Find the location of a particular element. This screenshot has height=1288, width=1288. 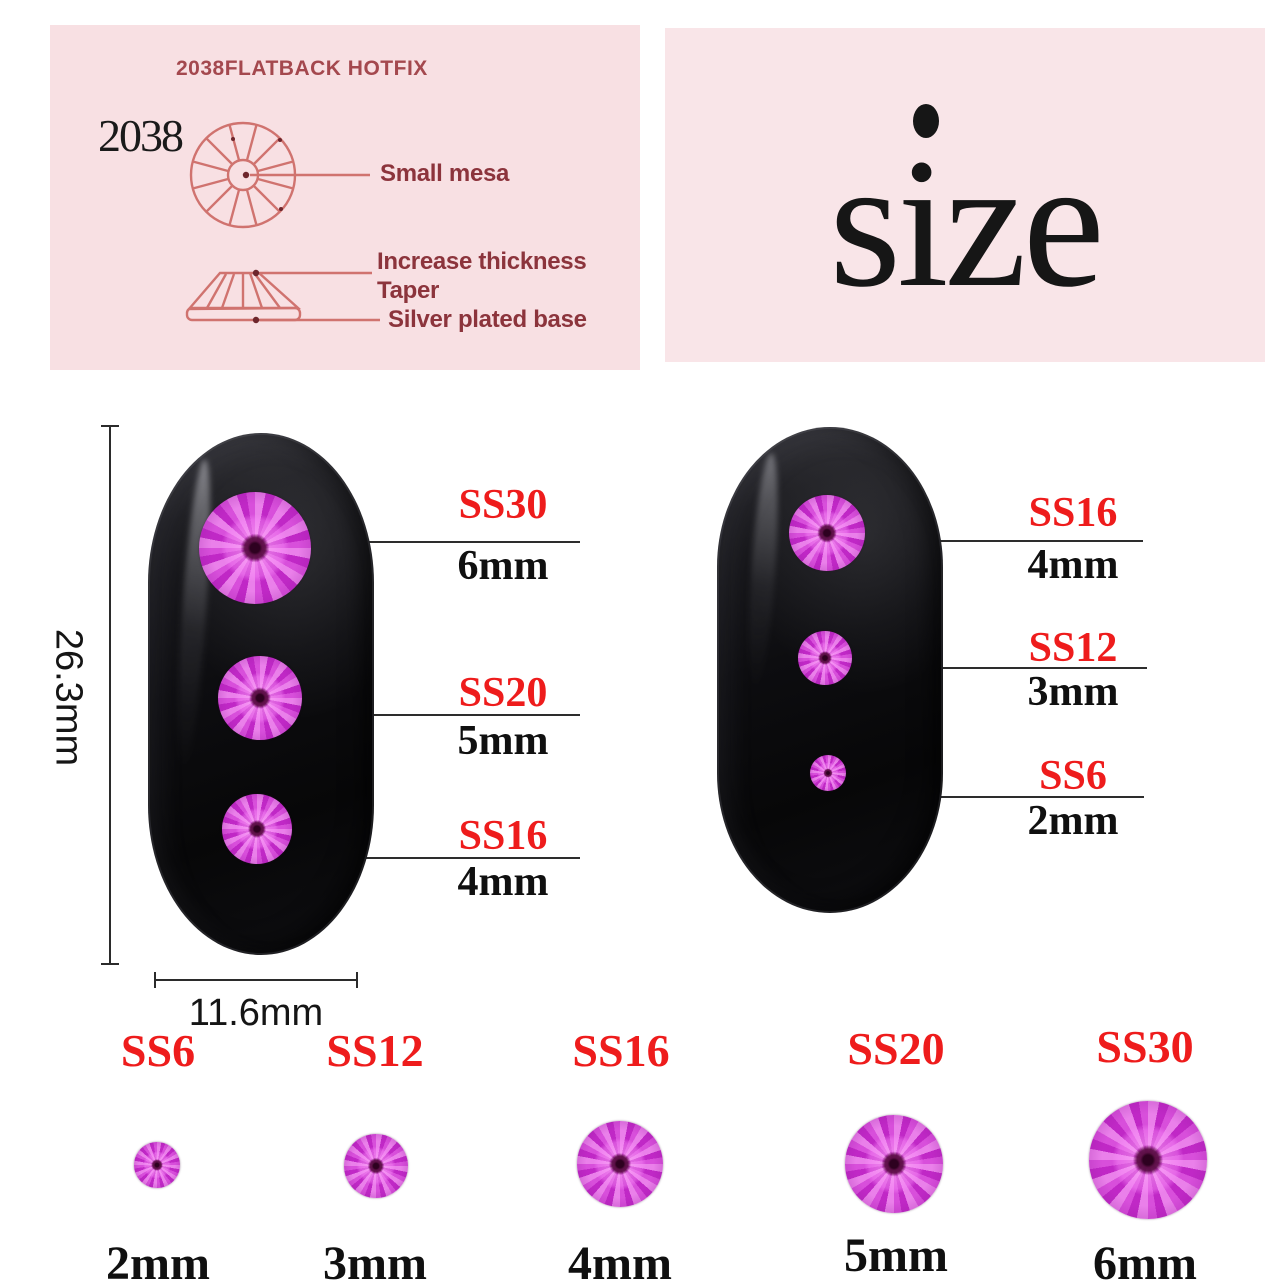

rhinestone-ss12 is located at coordinates (825, 658).